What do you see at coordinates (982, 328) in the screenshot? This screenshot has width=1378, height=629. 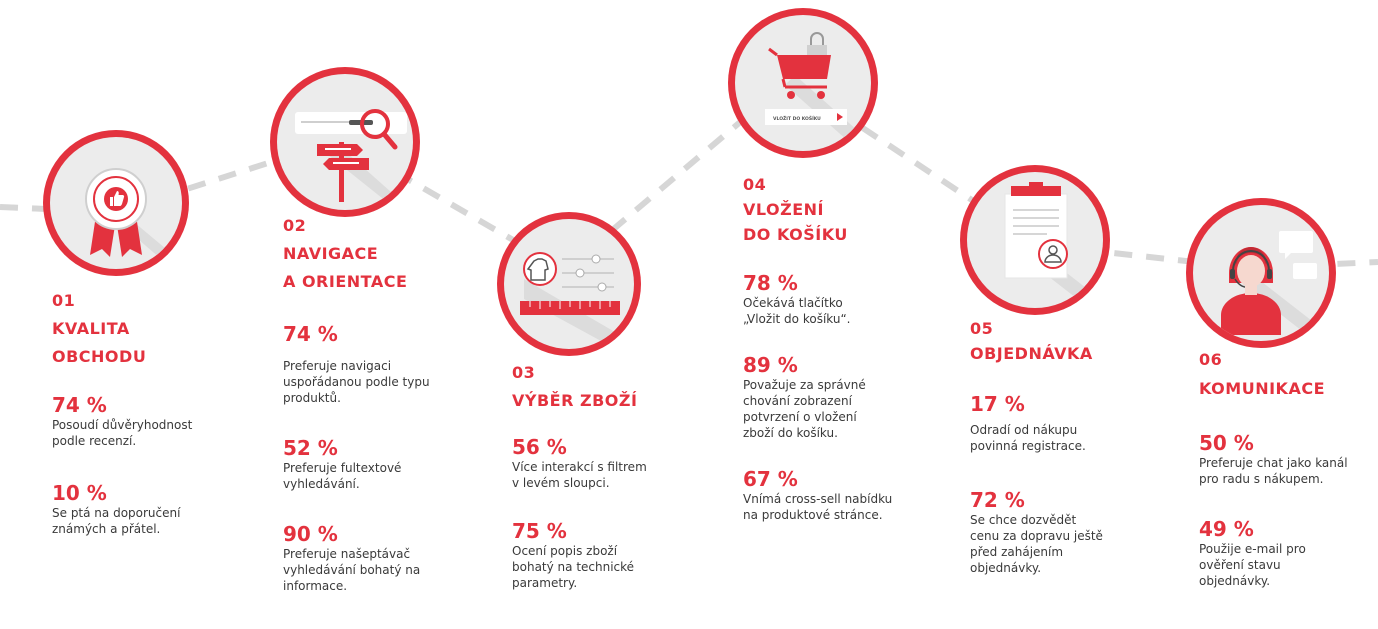 I see `step-number: 05` at bounding box center [982, 328].